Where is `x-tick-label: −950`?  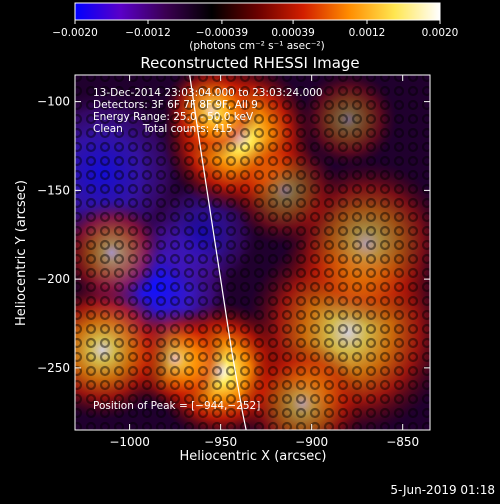 x-tick-label: −950 is located at coordinates (220, 442).